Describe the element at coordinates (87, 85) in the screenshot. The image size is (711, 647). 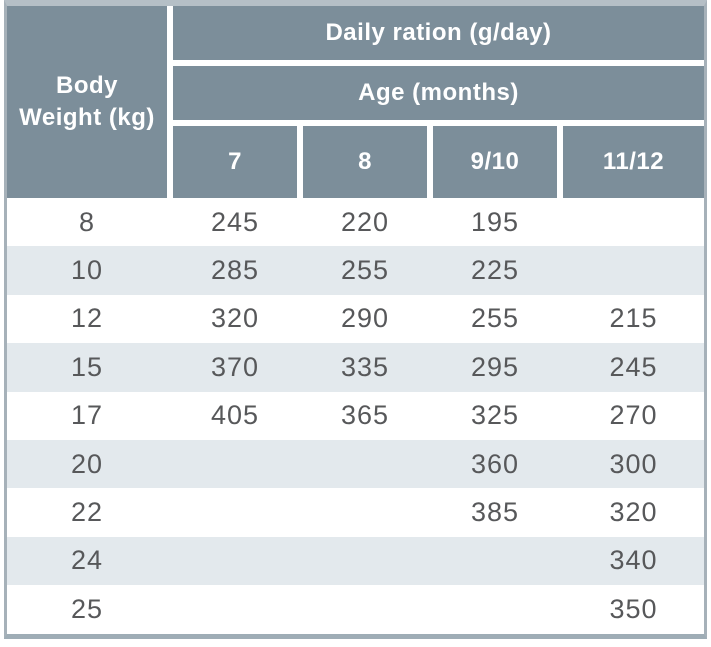
I see `body-weight-header-line1: Body` at that location.